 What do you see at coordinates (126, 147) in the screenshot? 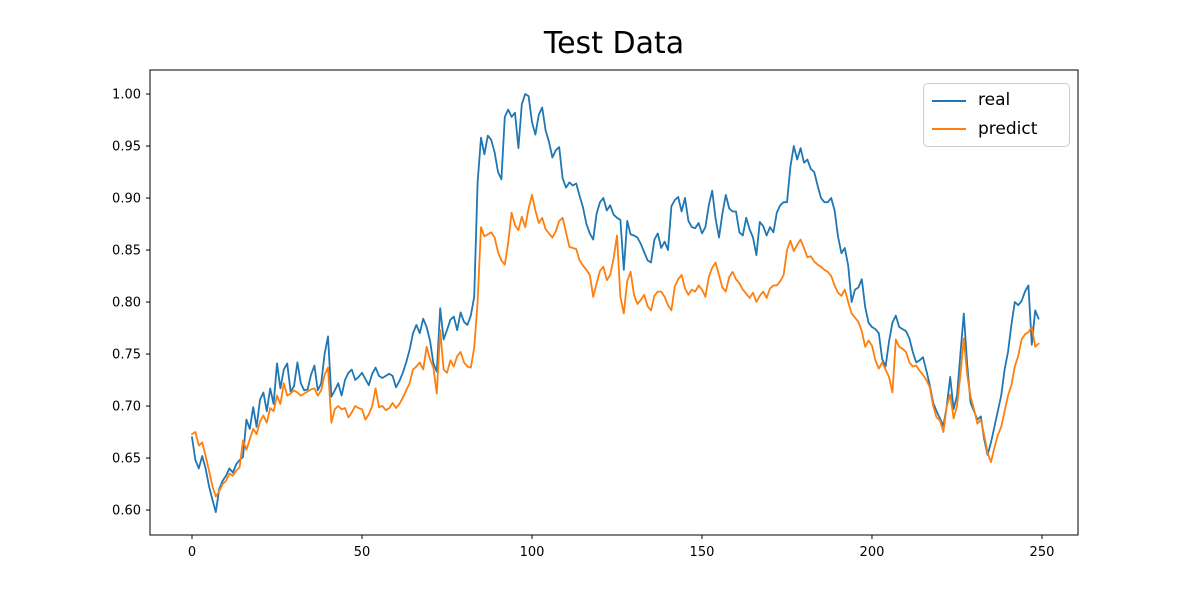
I see `y-tick-label: 0.95` at bounding box center [126, 147].